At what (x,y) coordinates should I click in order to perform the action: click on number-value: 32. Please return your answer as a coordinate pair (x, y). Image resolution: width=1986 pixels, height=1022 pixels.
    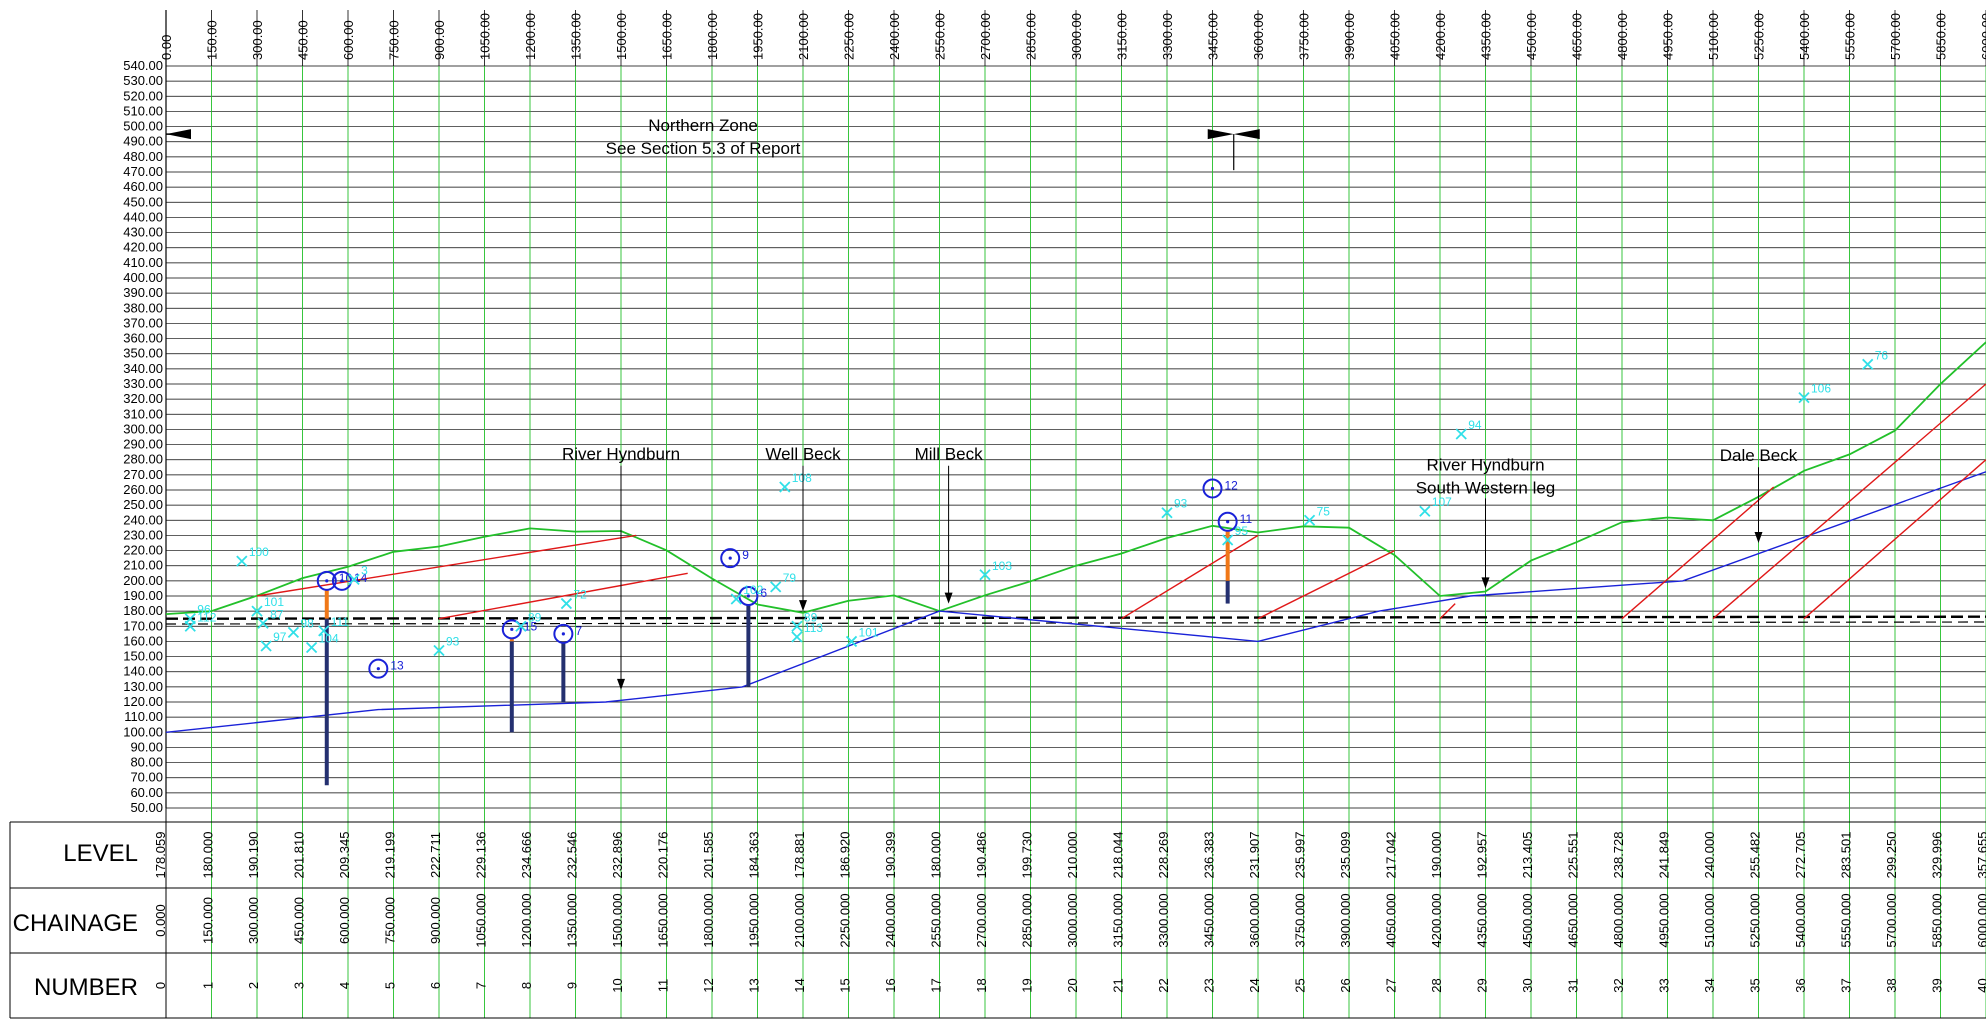
    Looking at the image, I should click on (1618, 985).